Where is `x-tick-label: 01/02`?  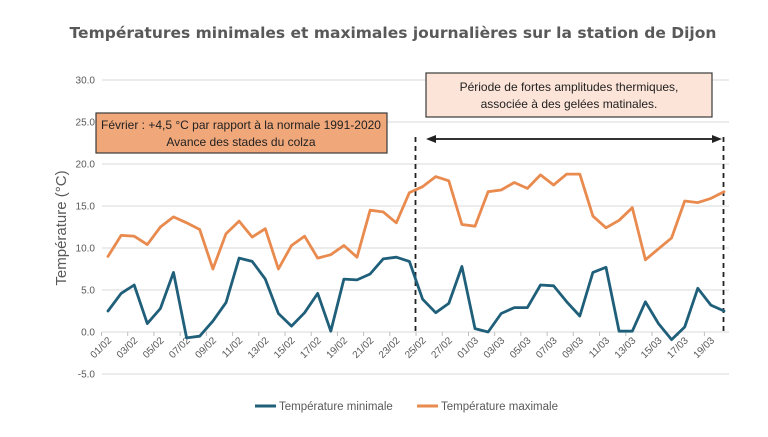
x-tick-label: 01/02 is located at coordinates (102, 348).